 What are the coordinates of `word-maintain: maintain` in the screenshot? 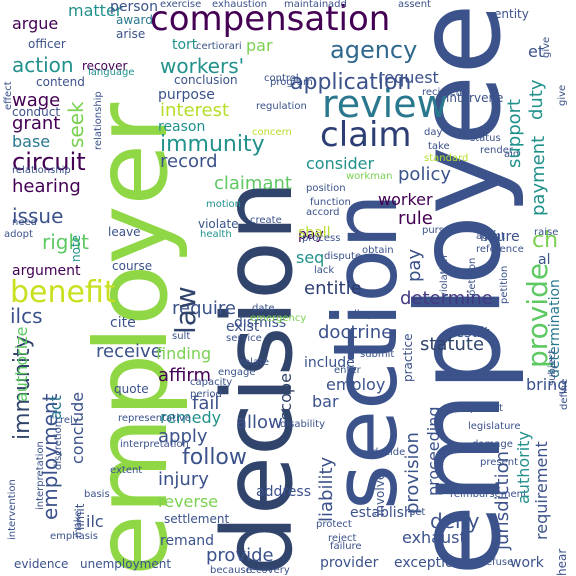 It's located at (306, 5).